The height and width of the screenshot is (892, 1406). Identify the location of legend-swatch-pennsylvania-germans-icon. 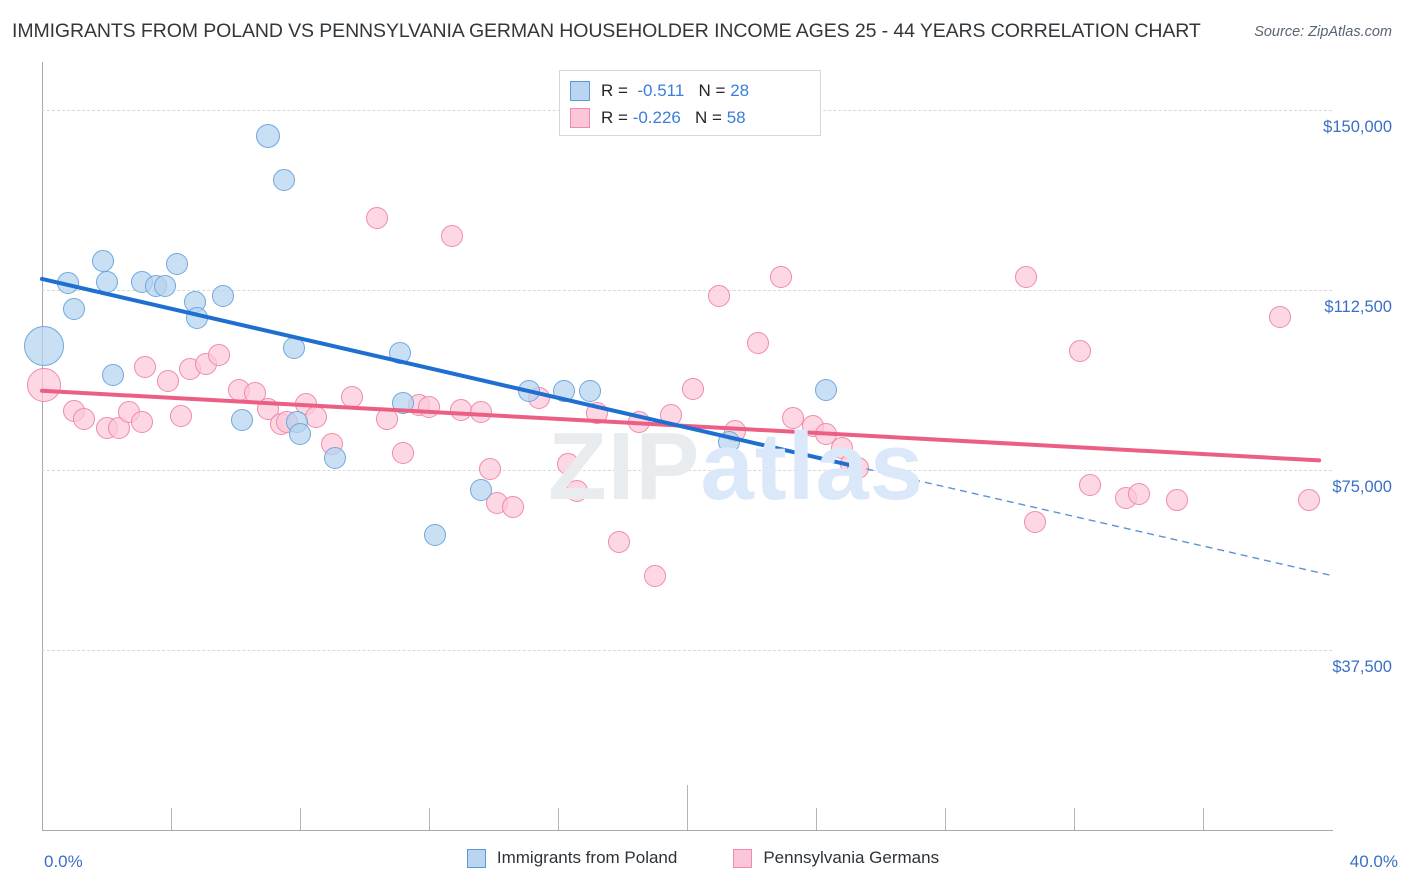
(743, 858).